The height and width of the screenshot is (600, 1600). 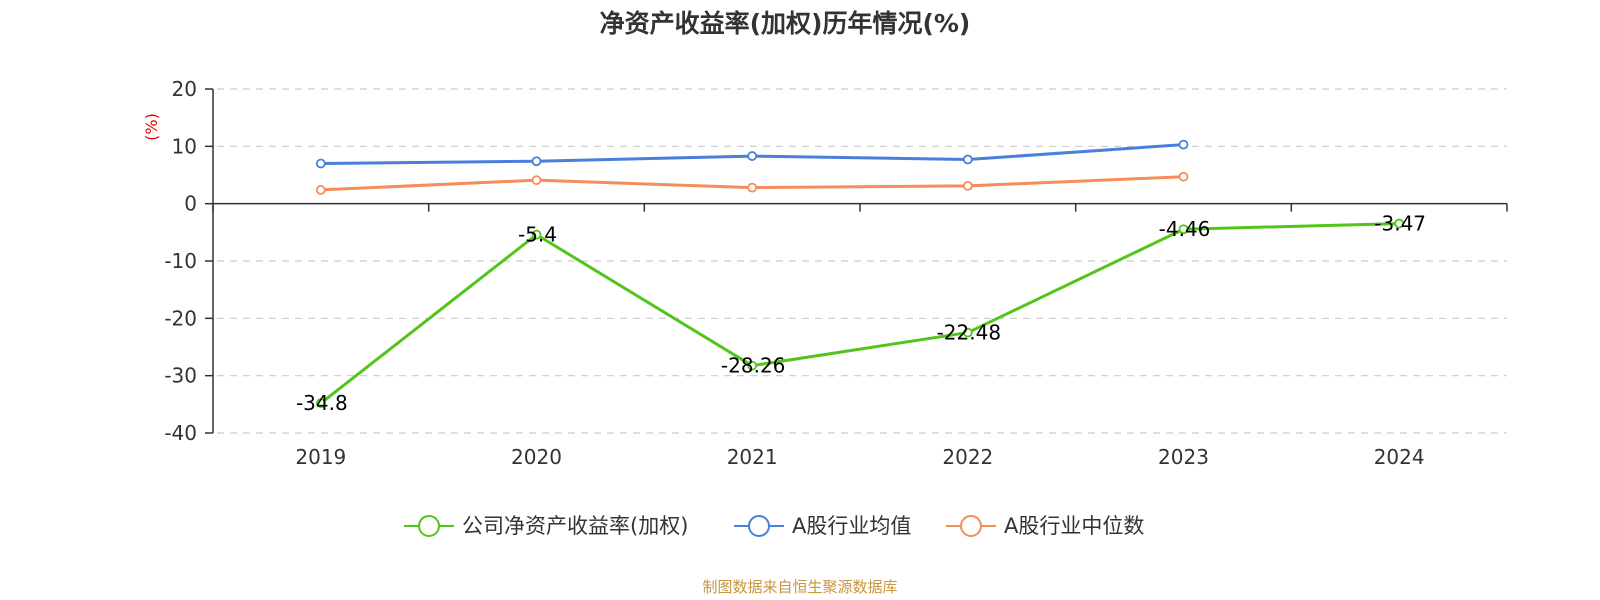 I want to click on legend: 公司净资产收益率(加权) A股行业均值 A股行业中位数, so click(x=774, y=526).